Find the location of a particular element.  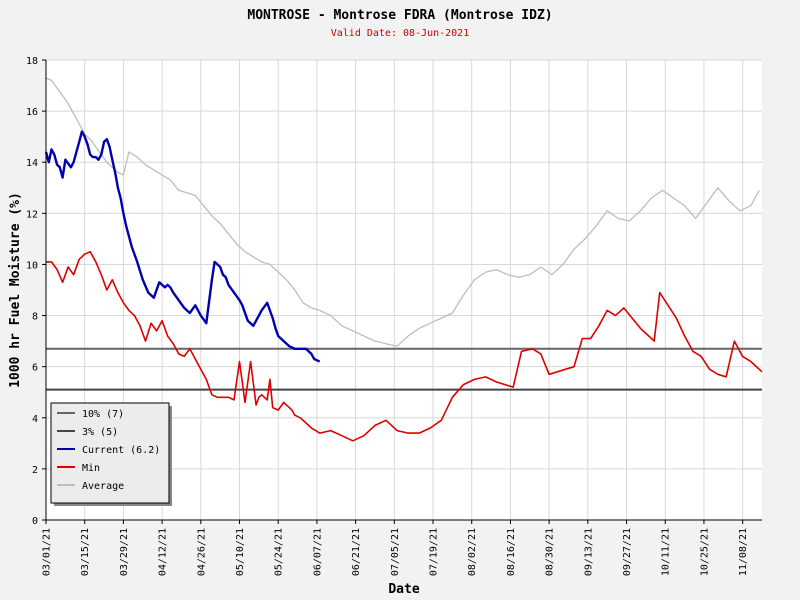

chart-title: MONTROSE - Montrose FDRA (Montrose IDZ) is located at coordinates (399, 15).